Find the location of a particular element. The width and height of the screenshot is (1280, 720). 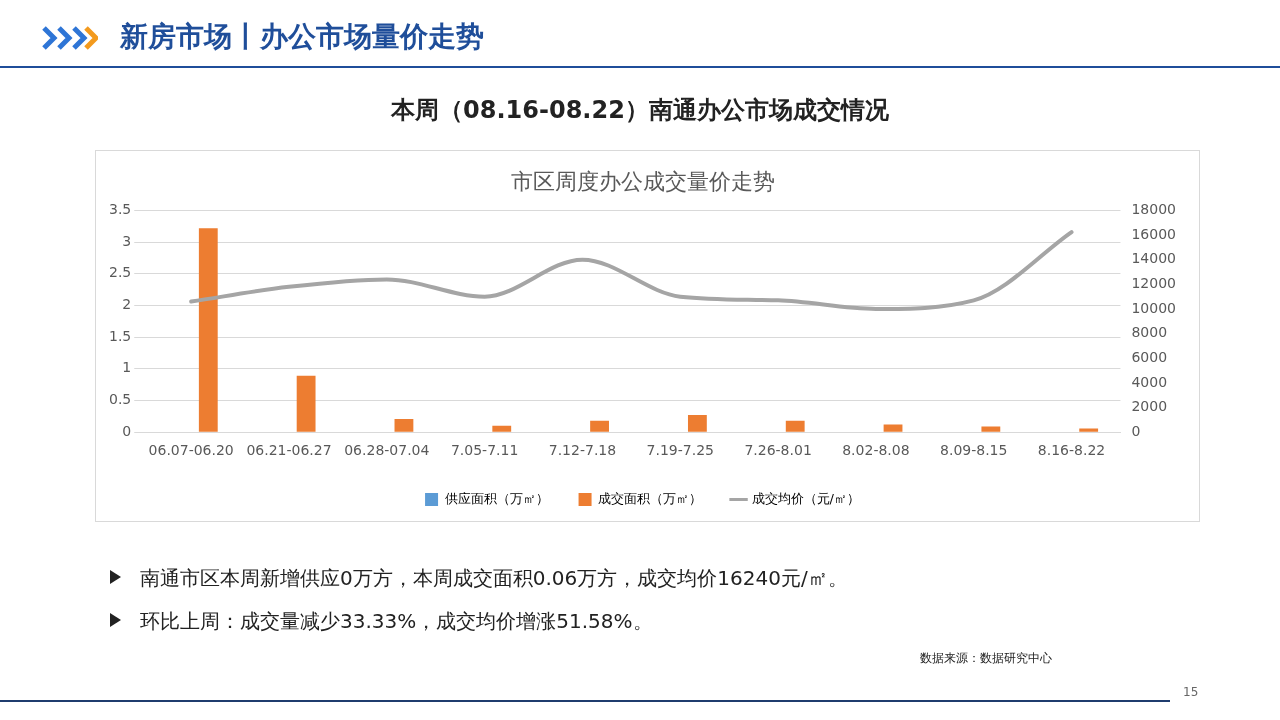

y2-tick-label: 2000 is located at coordinates (1149, 406).